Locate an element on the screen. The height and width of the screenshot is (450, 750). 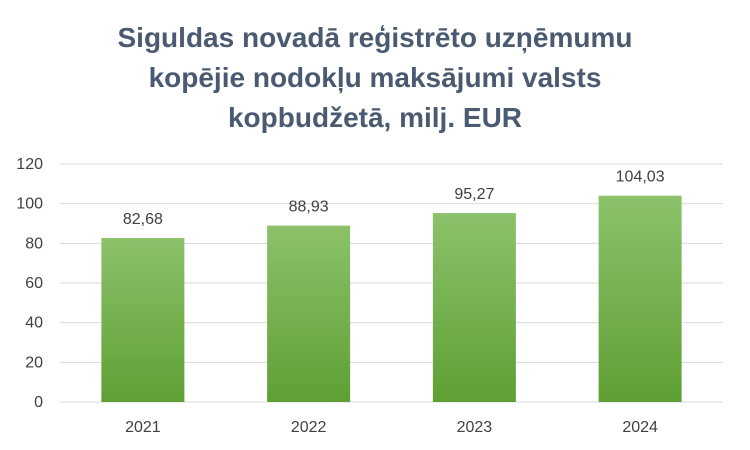
y-tick-label: 0 is located at coordinates (38, 402).